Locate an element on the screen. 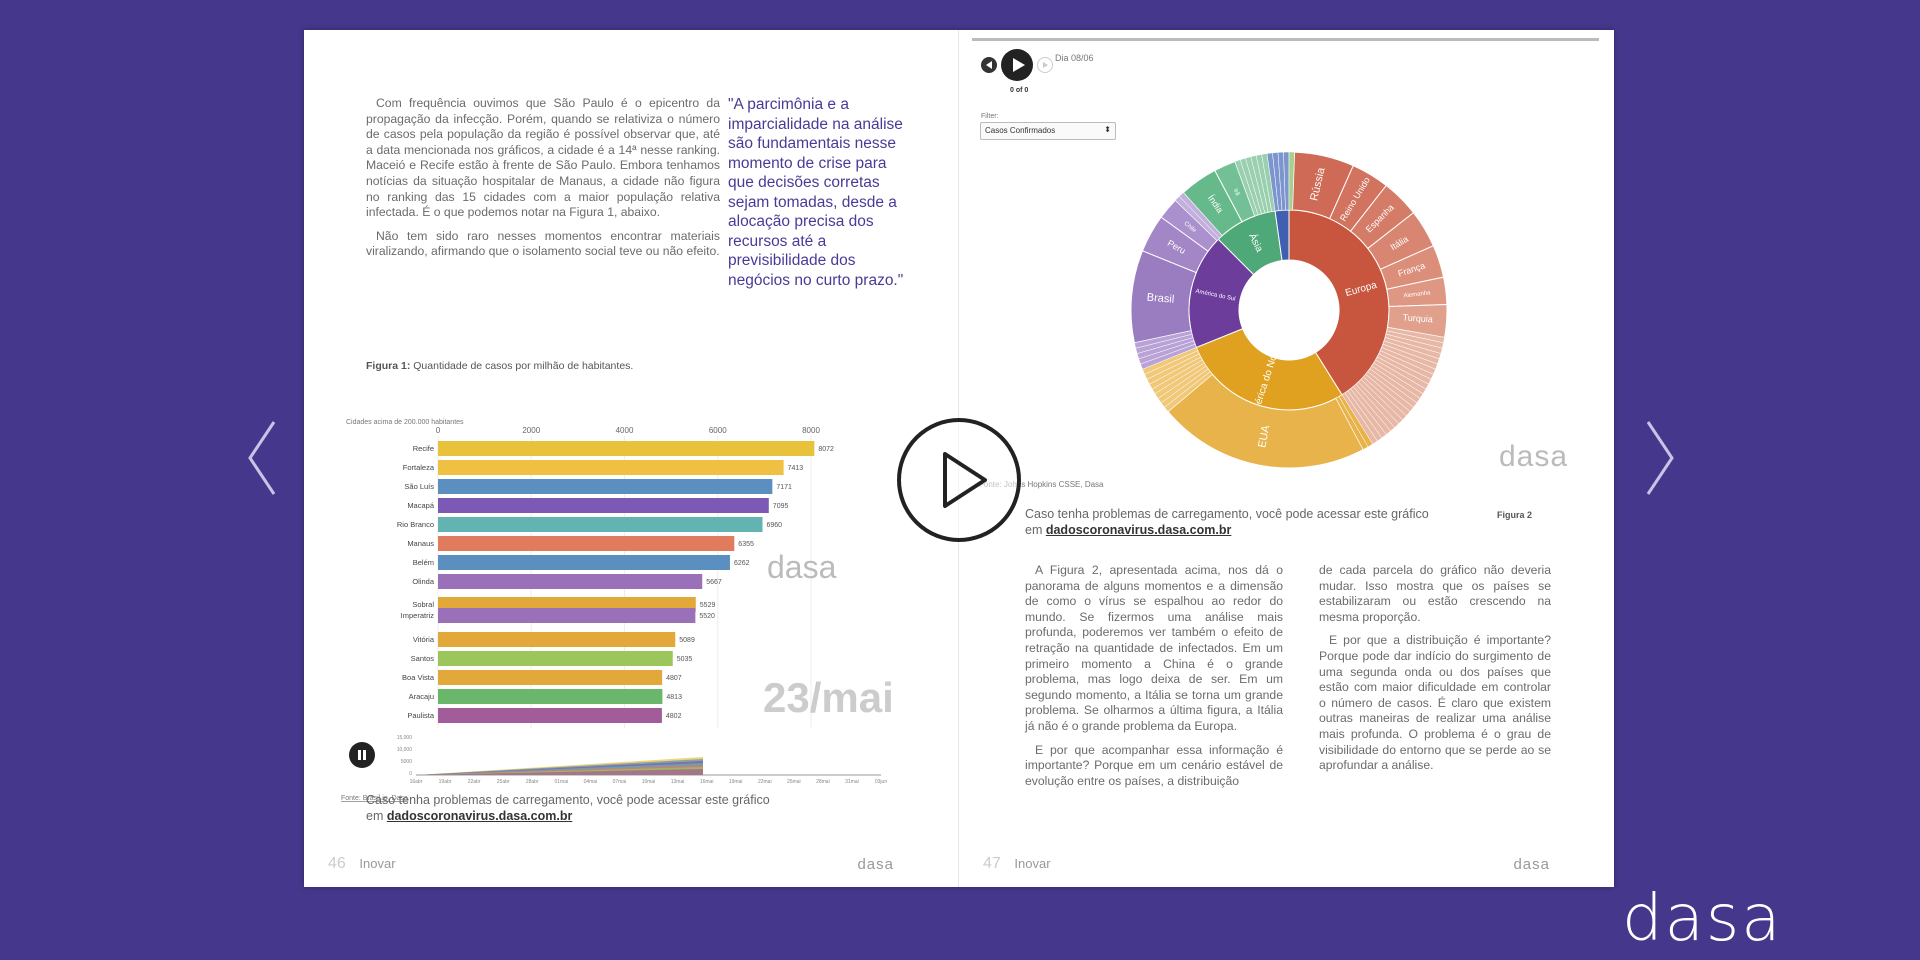  step-forward-icon is located at coordinates (1045, 65).